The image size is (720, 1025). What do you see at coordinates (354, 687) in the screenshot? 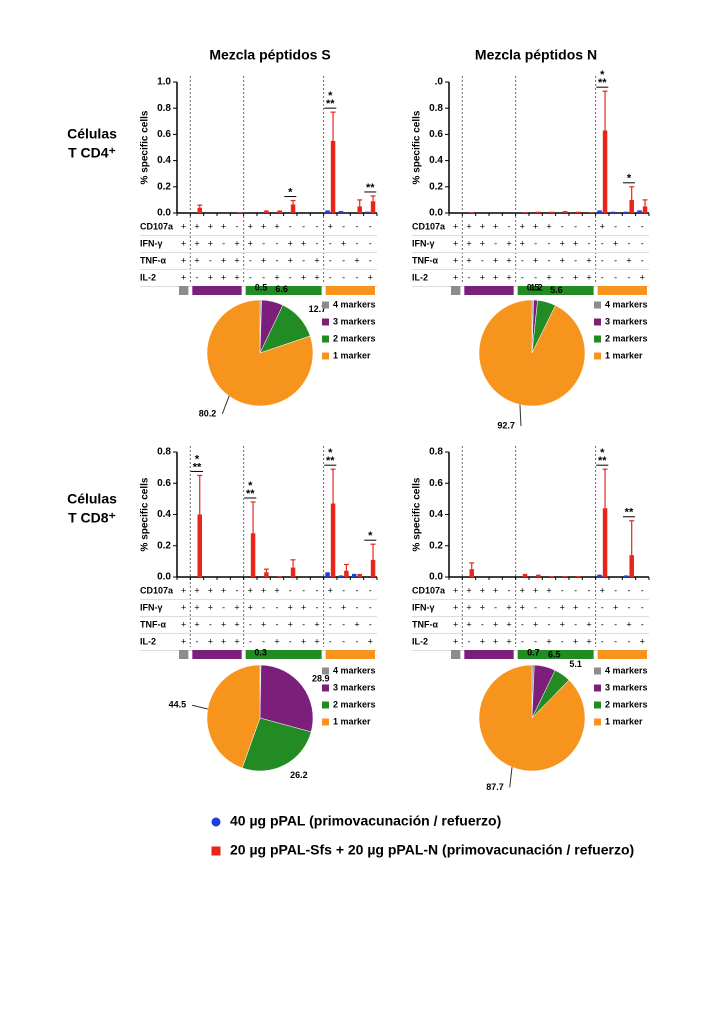
I see `pie-legend-label: 3 markers` at bounding box center [354, 687].